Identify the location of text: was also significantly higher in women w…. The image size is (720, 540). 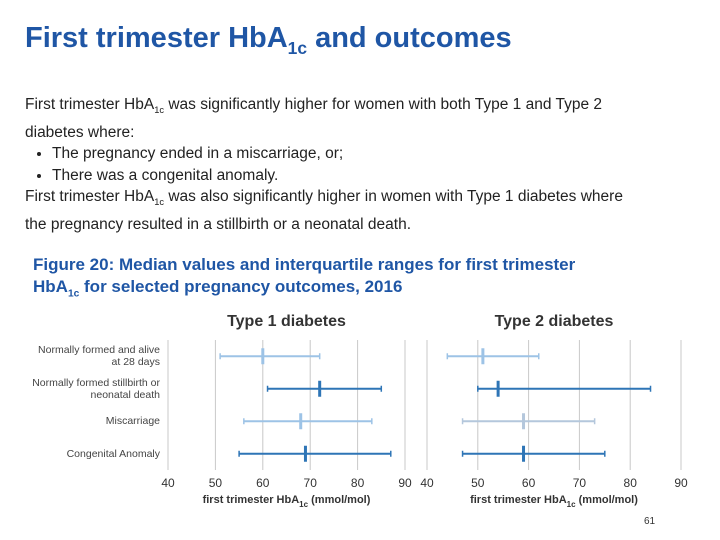
(324, 210).